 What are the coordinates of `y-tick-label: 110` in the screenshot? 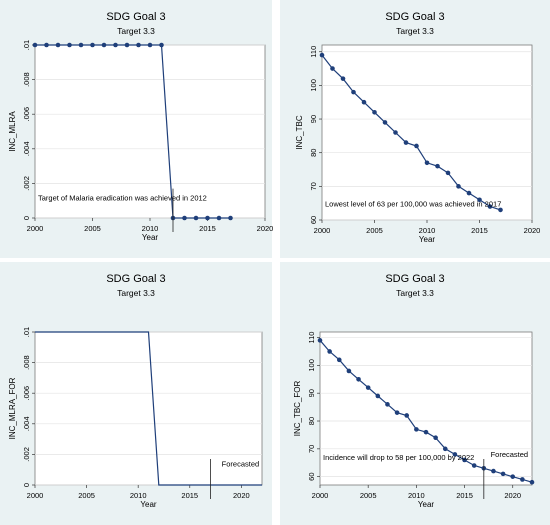 It's located at (311, 338).